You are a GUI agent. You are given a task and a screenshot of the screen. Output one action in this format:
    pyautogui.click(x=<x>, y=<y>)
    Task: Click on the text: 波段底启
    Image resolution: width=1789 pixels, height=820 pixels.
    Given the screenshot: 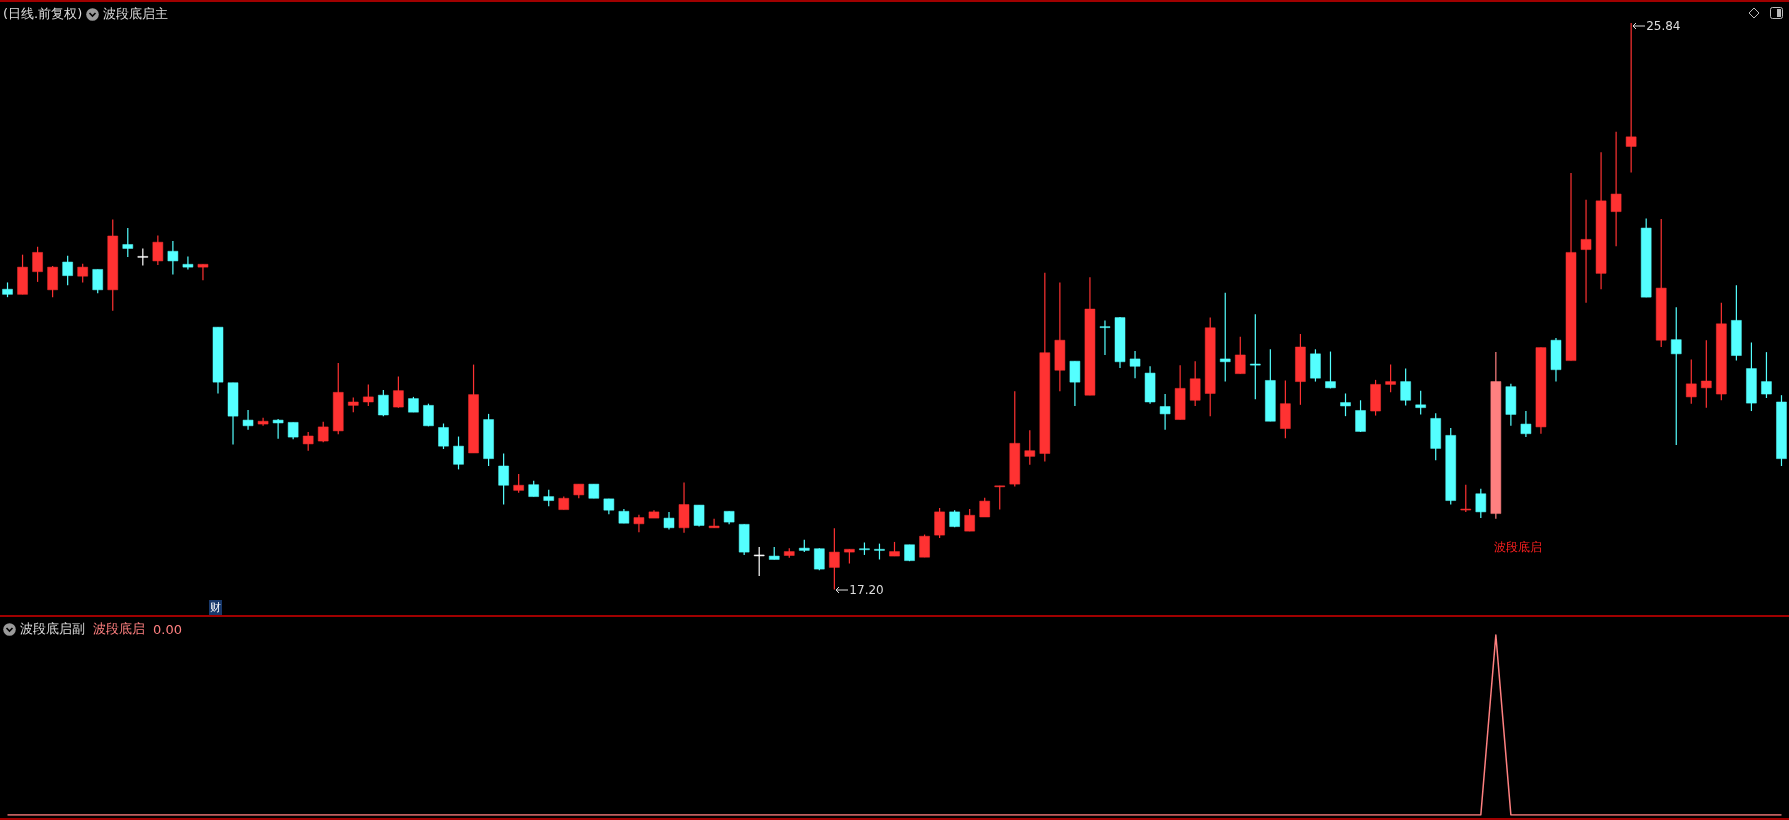 What is the action you would take?
    pyautogui.click(x=119, y=629)
    